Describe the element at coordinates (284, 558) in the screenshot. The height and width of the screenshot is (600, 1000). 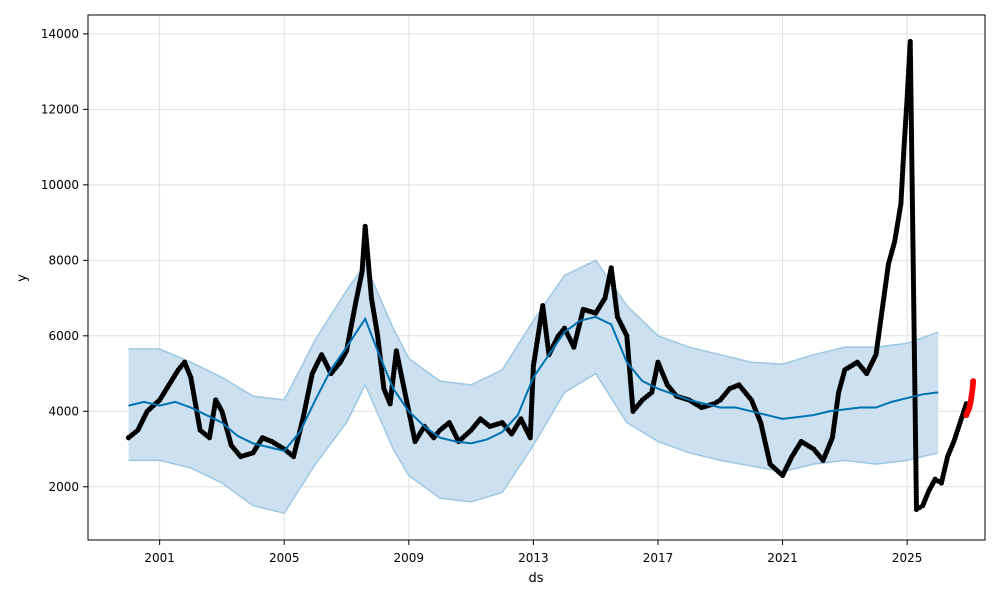
I see `x-tick-label: 2005` at that location.